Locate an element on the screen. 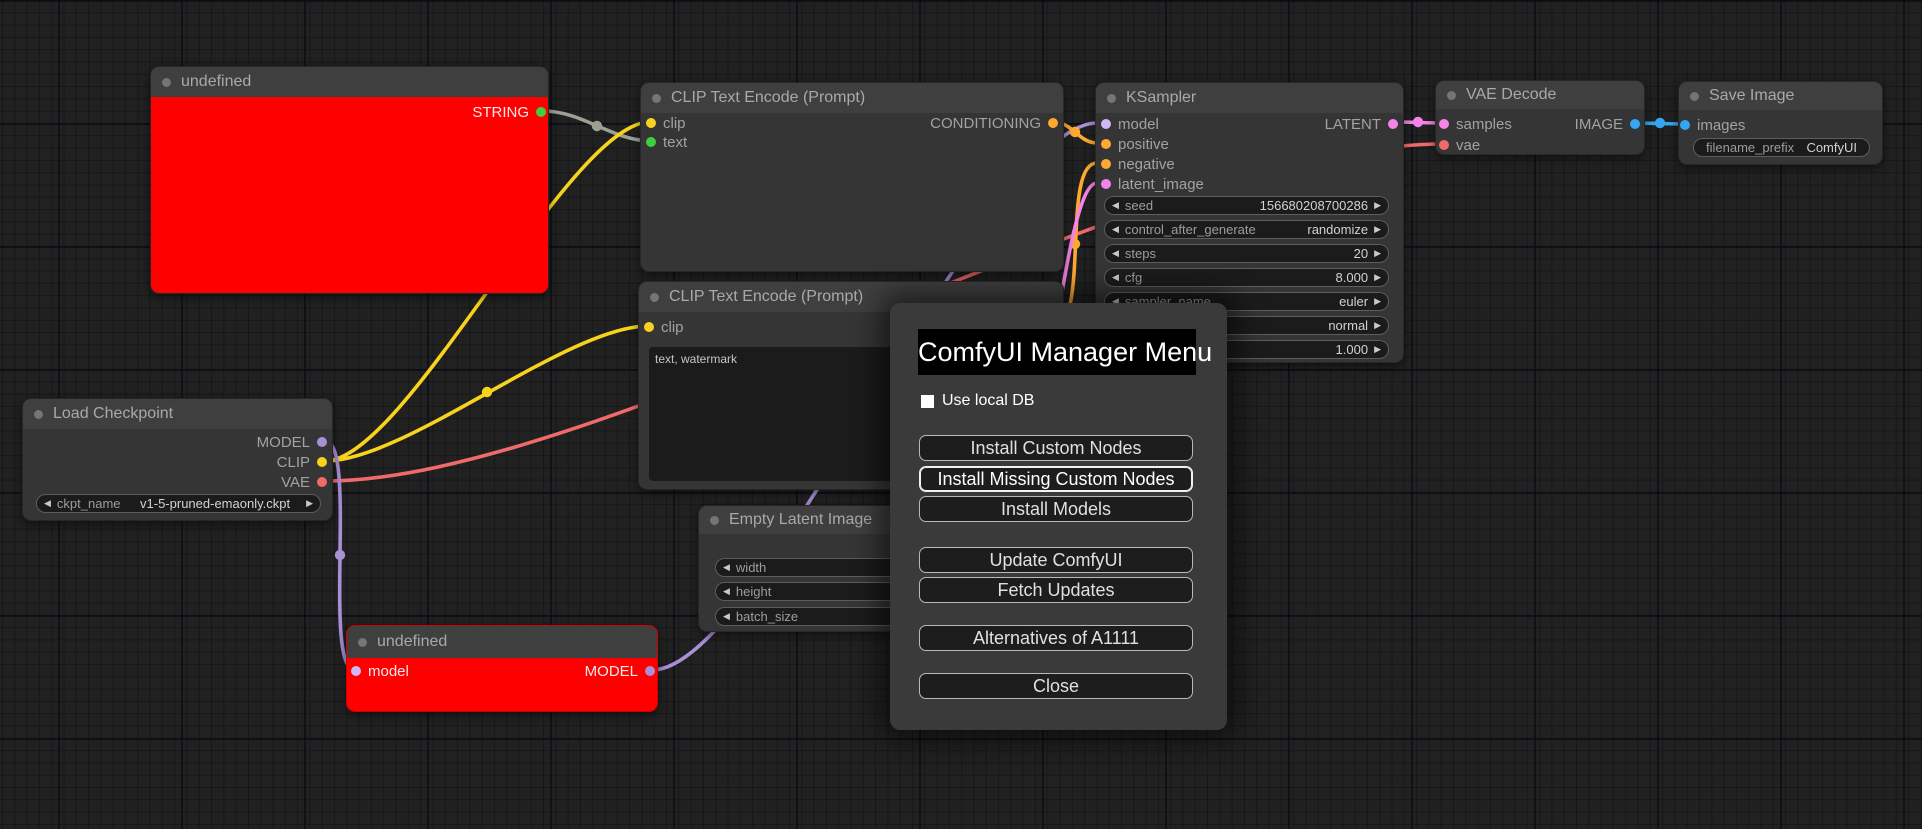 The image size is (1922, 829). samples-input-dot is located at coordinates (1444, 124).